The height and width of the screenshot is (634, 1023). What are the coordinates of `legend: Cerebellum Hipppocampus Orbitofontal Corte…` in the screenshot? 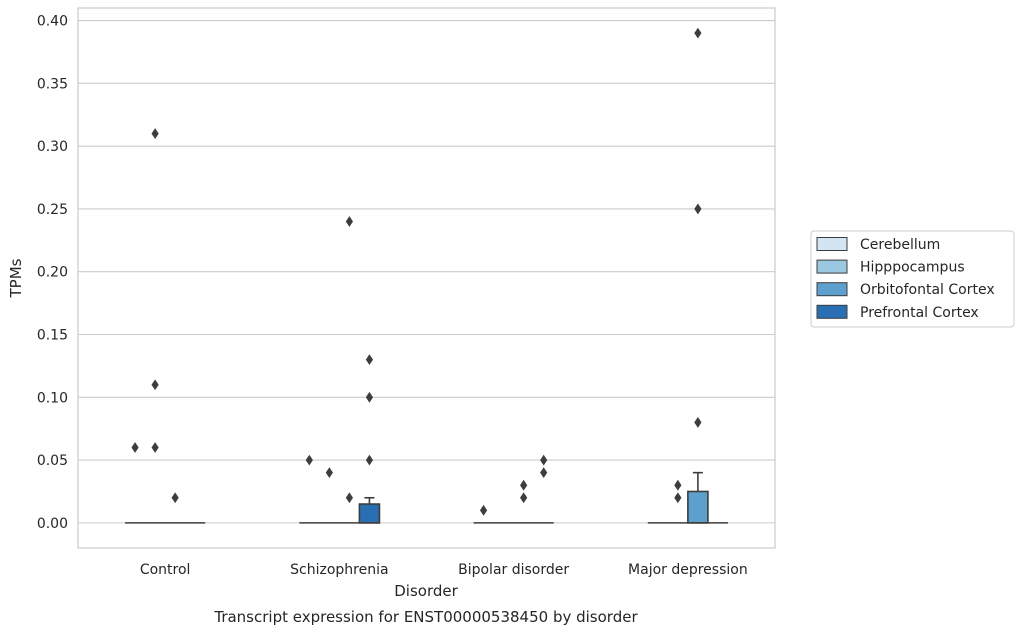 It's located at (912, 279).